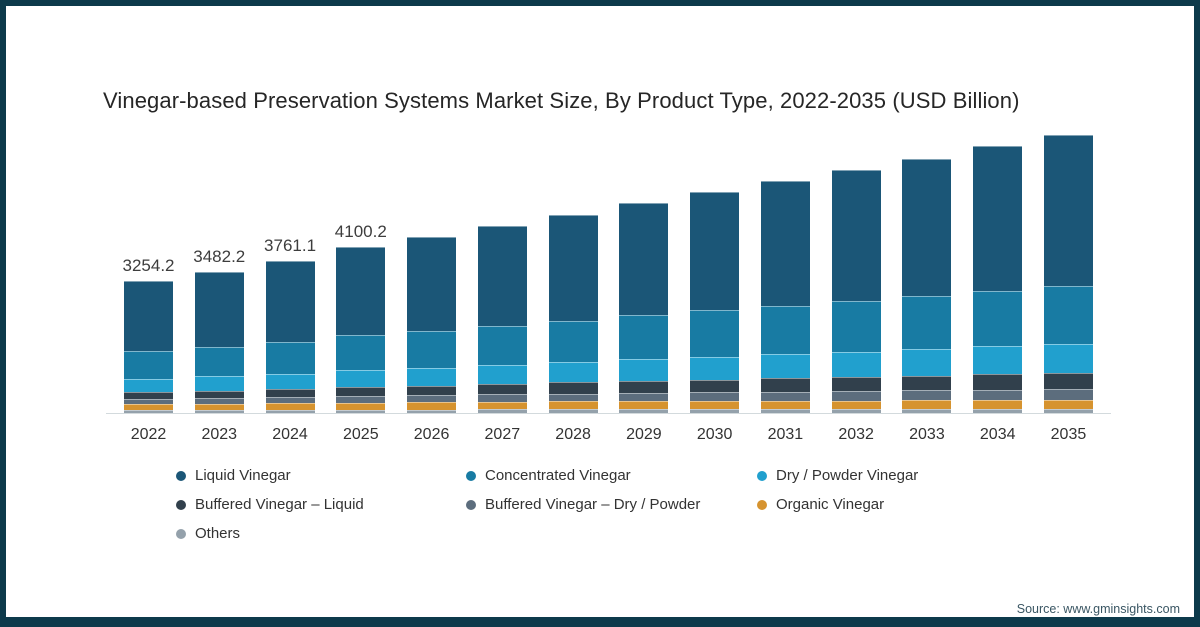 The image size is (1200, 627). I want to click on bar-column-2033, so click(927, 286).